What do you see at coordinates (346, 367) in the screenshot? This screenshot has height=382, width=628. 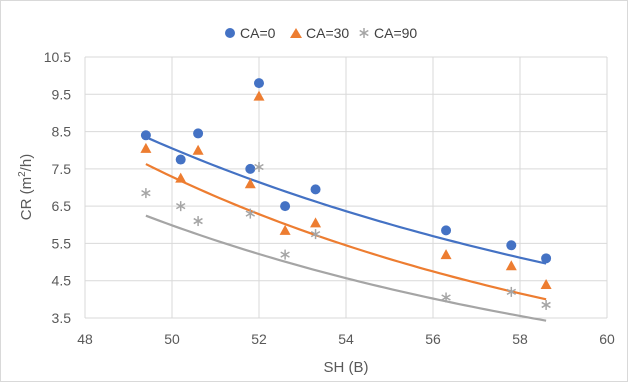 I see `x-axis-title: SH (B)` at bounding box center [346, 367].